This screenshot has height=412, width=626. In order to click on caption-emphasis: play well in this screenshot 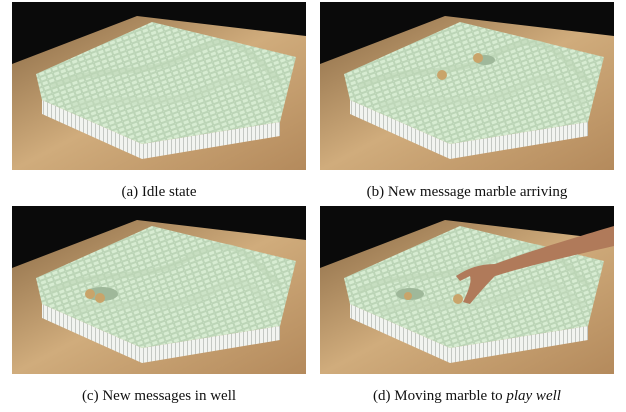, I will do `click(533, 396)`.